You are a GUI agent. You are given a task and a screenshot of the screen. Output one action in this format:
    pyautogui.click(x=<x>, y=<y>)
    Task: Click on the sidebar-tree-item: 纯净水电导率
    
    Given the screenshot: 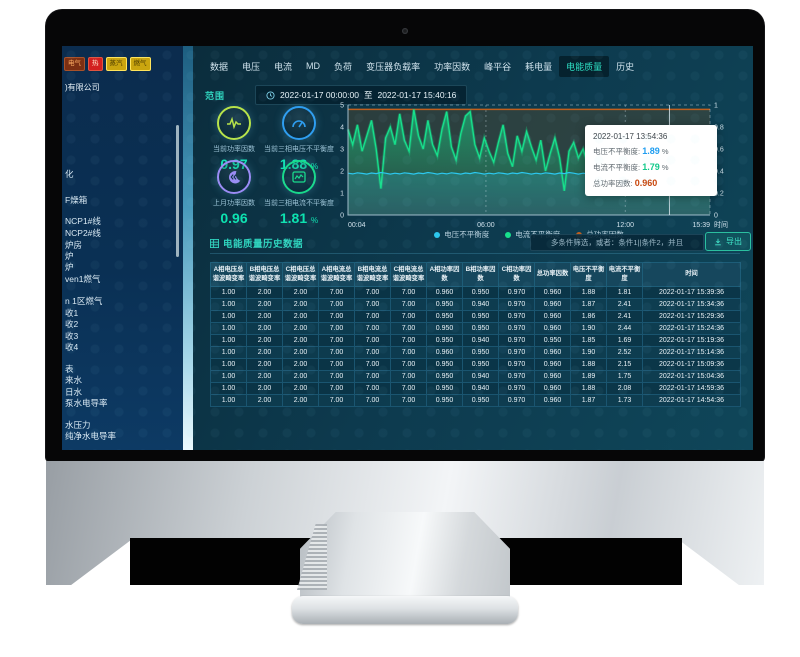 What is the action you would take?
    pyautogui.click(x=91, y=436)
    